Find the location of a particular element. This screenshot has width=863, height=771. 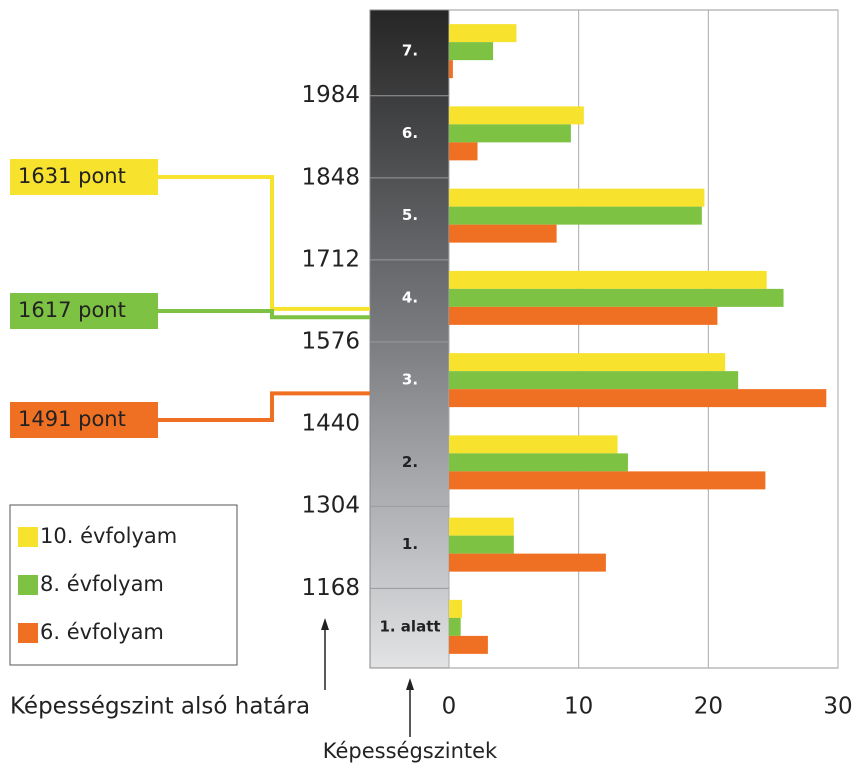

x-tick-label: 0 is located at coordinates (449, 707).